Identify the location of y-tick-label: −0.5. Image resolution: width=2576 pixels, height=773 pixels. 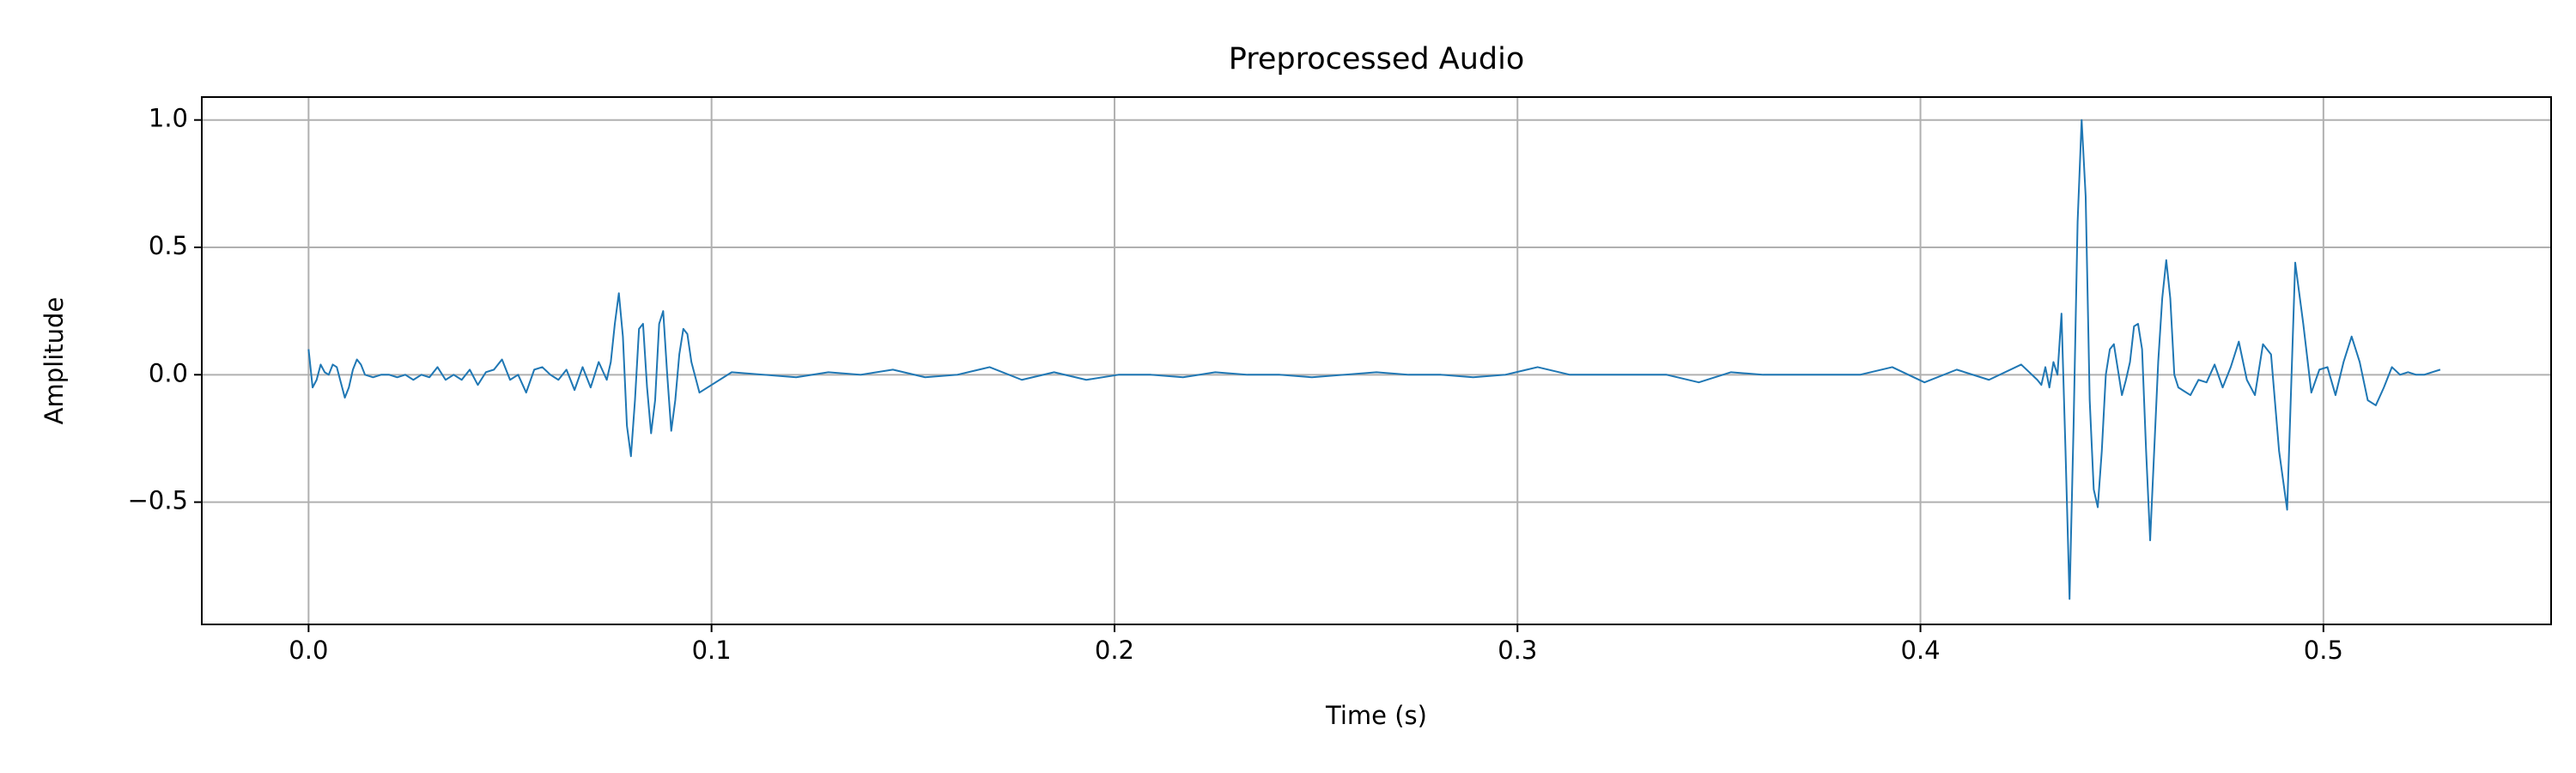
(158, 500).